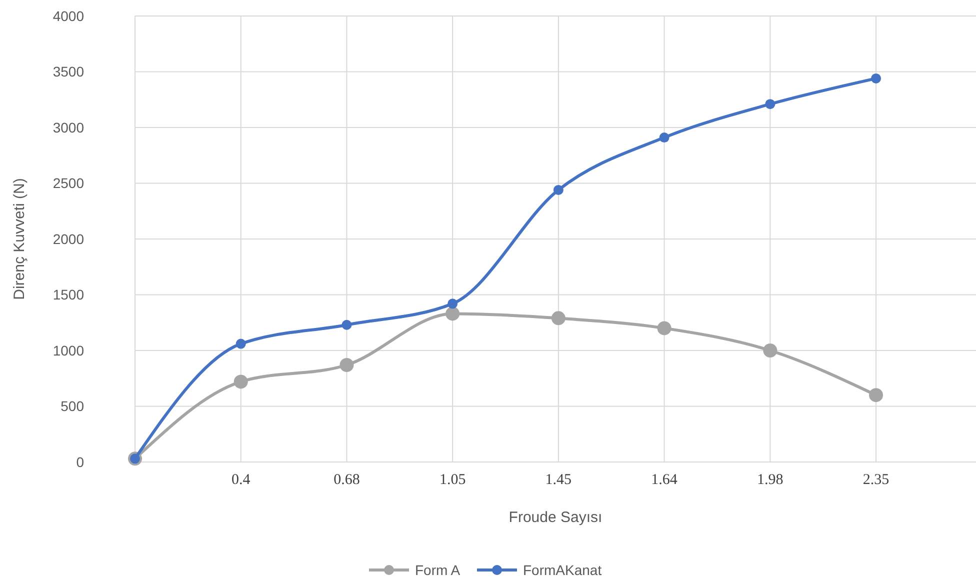  What do you see at coordinates (68, 72) in the screenshot?
I see `y-tick-label: 3500` at bounding box center [68, 72].